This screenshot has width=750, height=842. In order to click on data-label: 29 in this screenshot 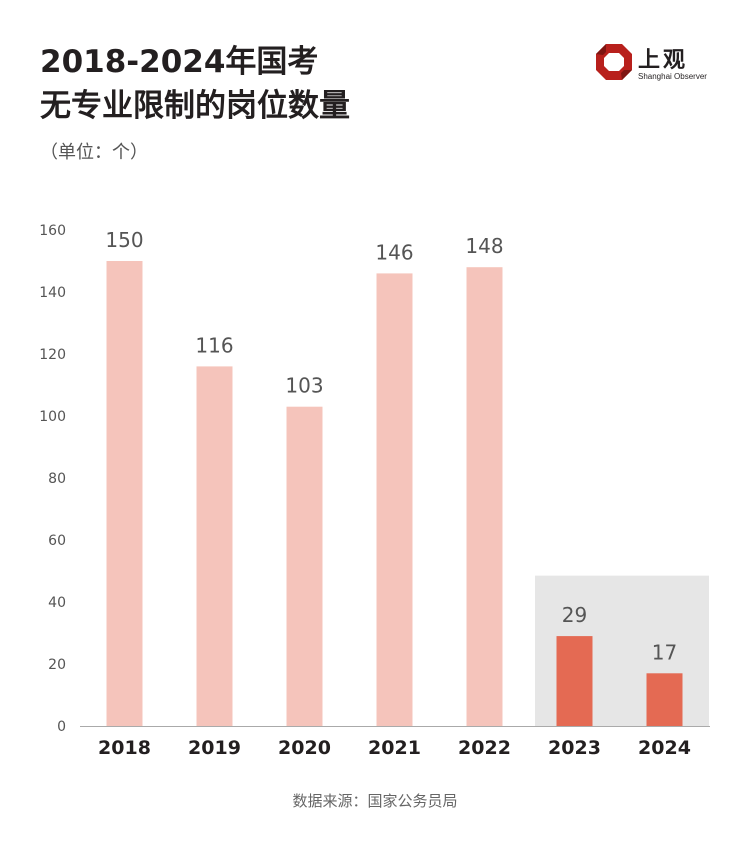, I will do `click(574, 615)`.